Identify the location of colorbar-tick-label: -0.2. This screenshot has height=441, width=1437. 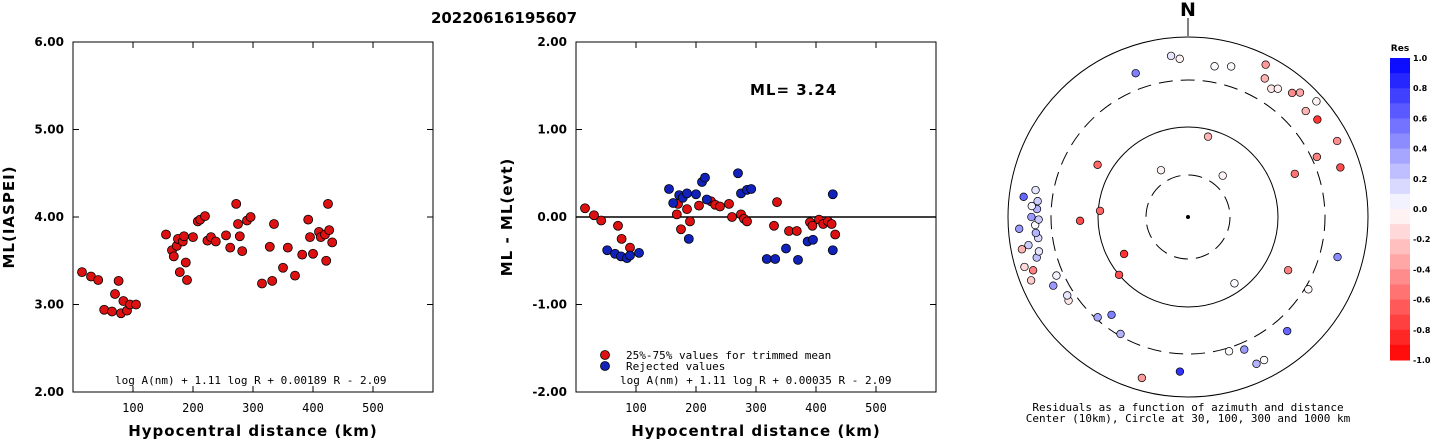
(1422, 239).